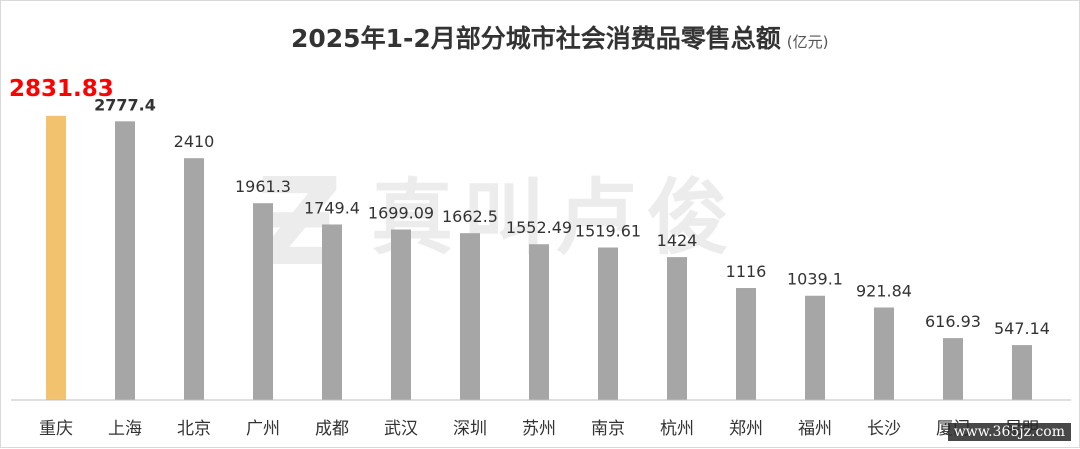  What do you see at coordinates (1009, 432) in the screenshot?
I see `credit-watermark: www.365jz.com` at bounding box center [1009, 432].